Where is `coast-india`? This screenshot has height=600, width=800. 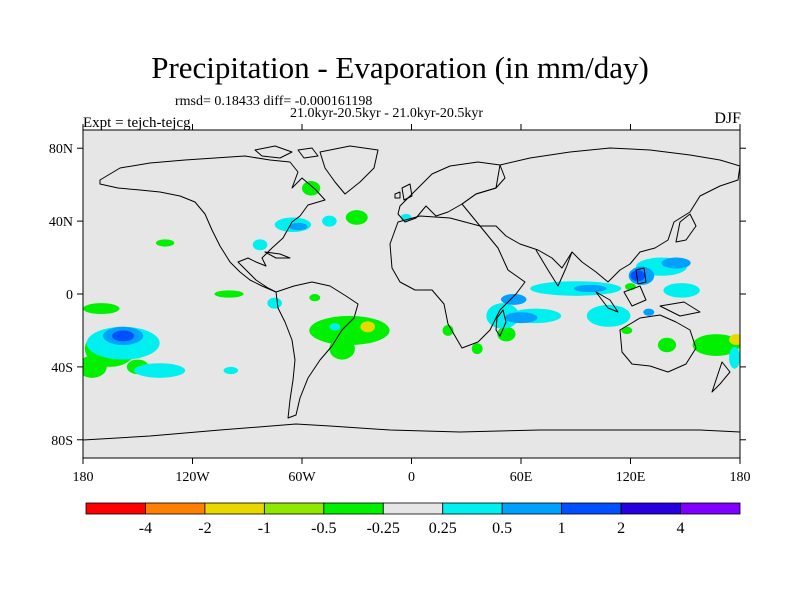 coast-india is located at coordinates (554, 268).